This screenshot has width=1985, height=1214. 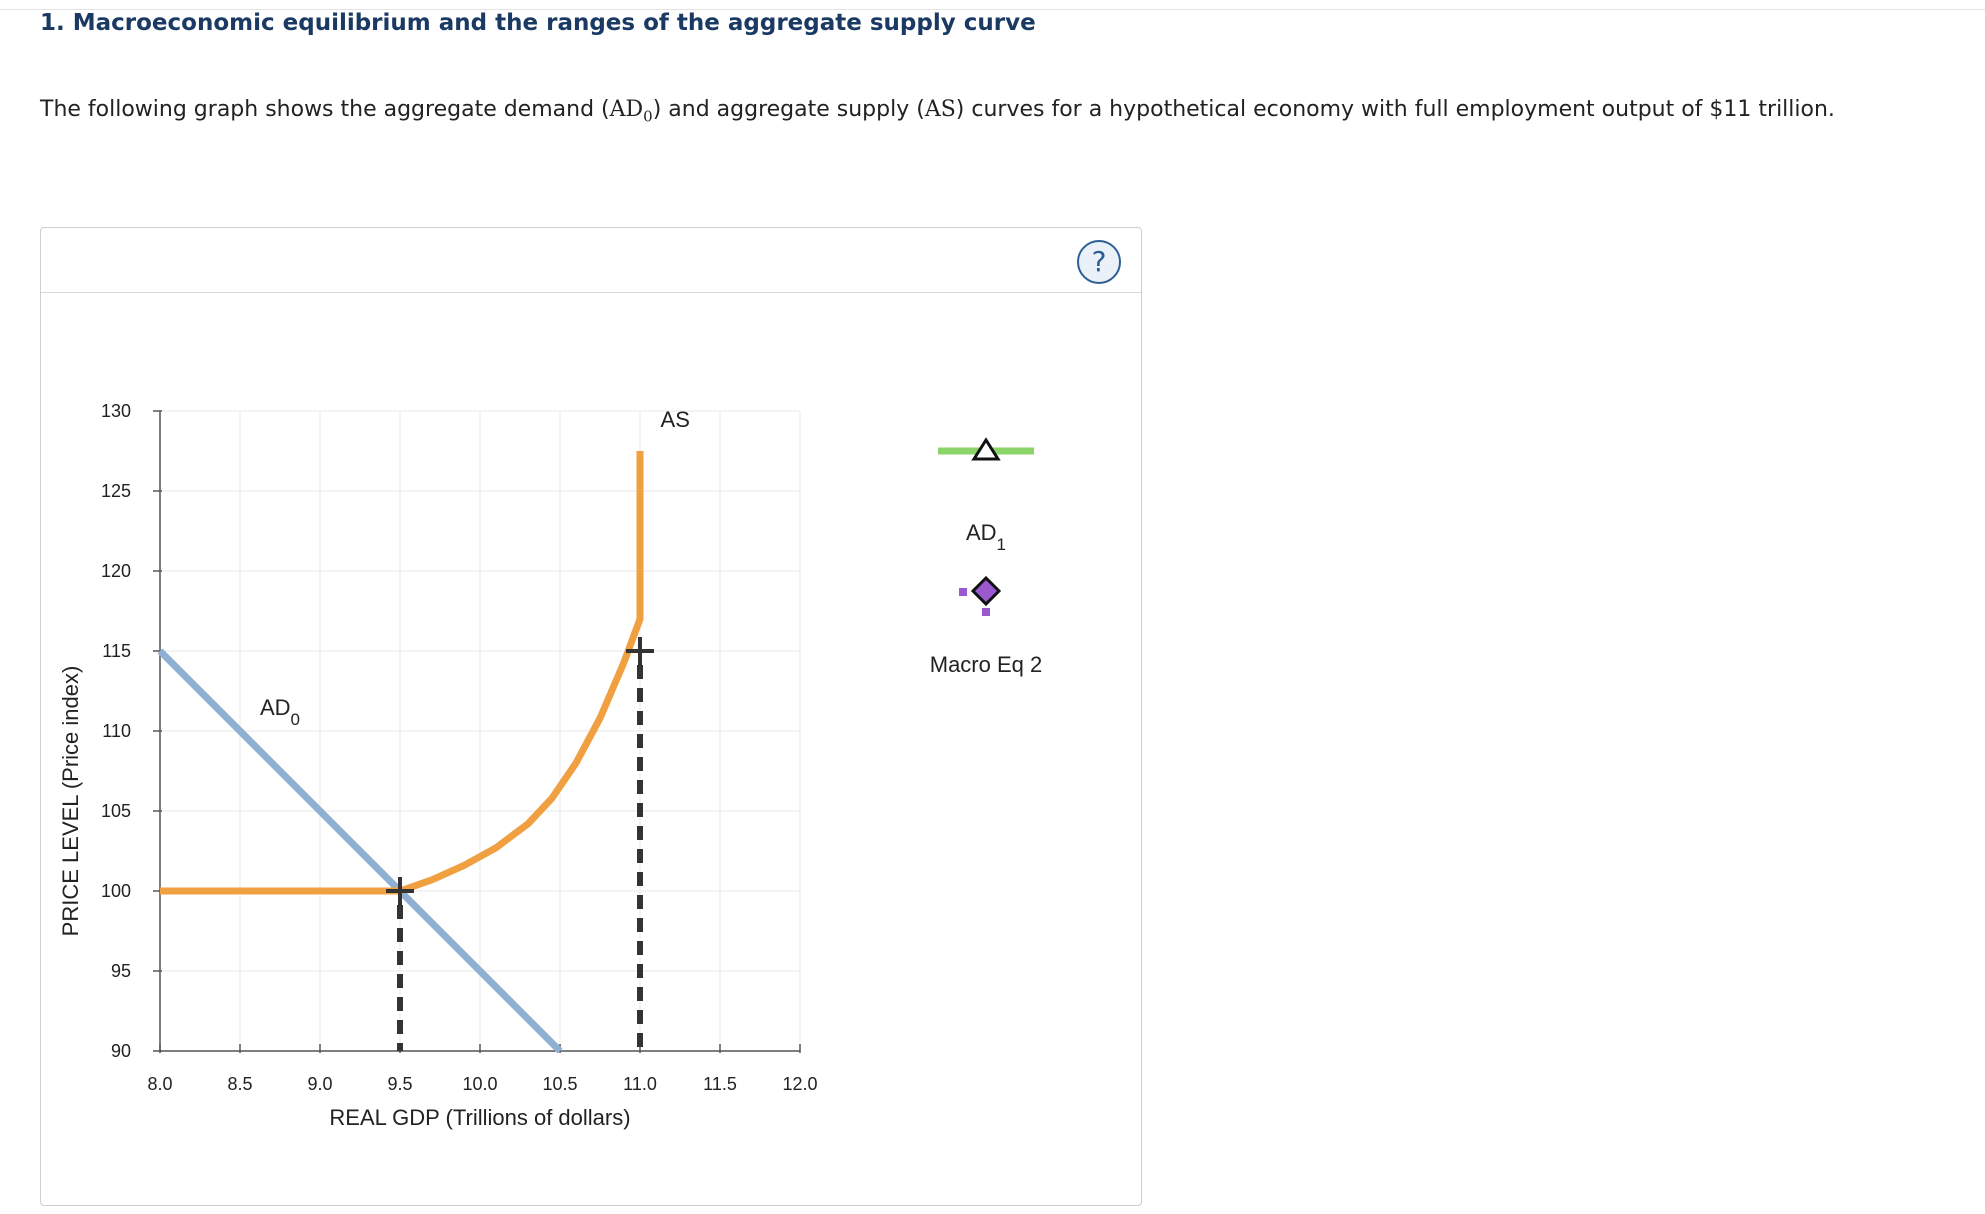 What do you see at coordinates (159, 1084) in the screenshot?
I see `x-tick-label: 8.0` at bounding box center [159, 1084].